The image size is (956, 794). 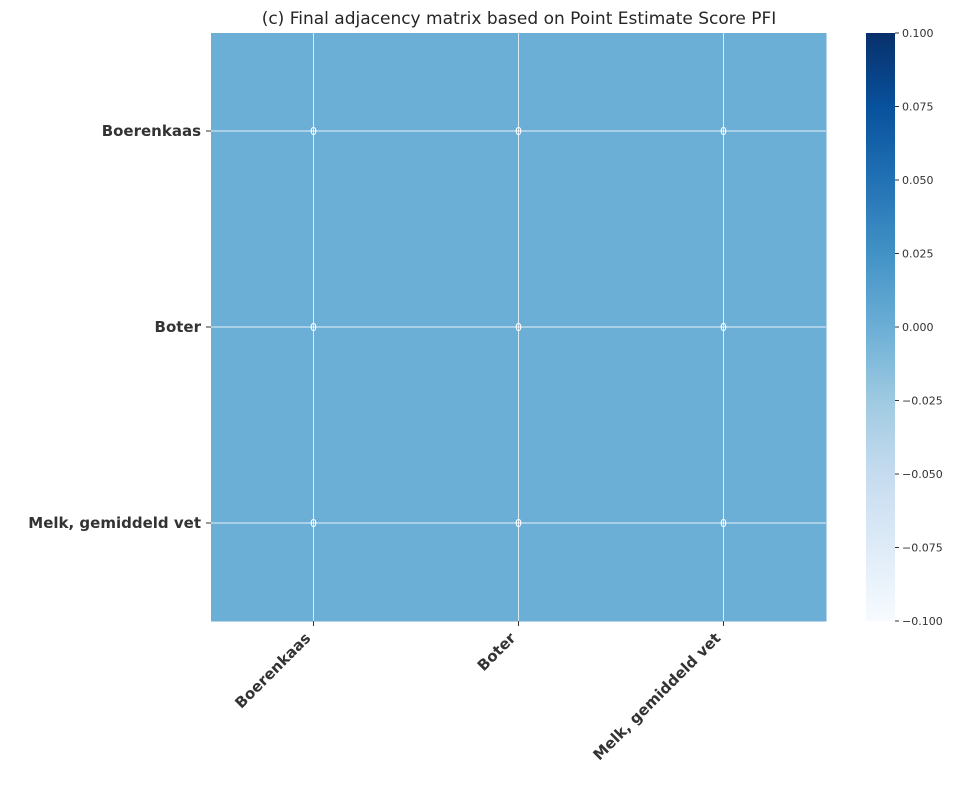 I want to click on x-axis: Boerenkaas Boter Melk, gemiddeld vet, so click(x=477, y=692).